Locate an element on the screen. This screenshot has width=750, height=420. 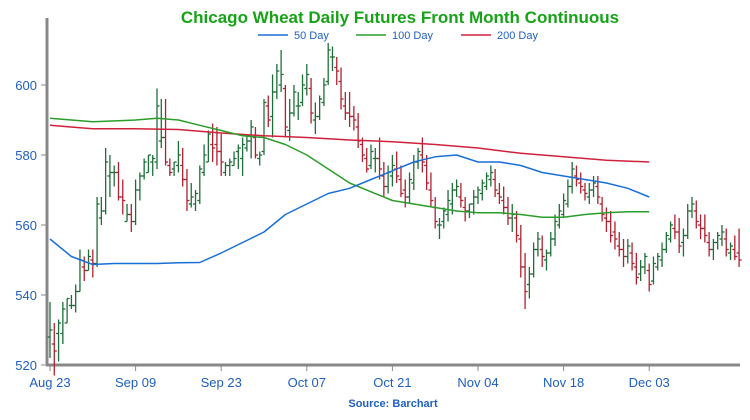
chart-legend: 50 Day 100 Day 200 Day is located at coordinates (398, 36).